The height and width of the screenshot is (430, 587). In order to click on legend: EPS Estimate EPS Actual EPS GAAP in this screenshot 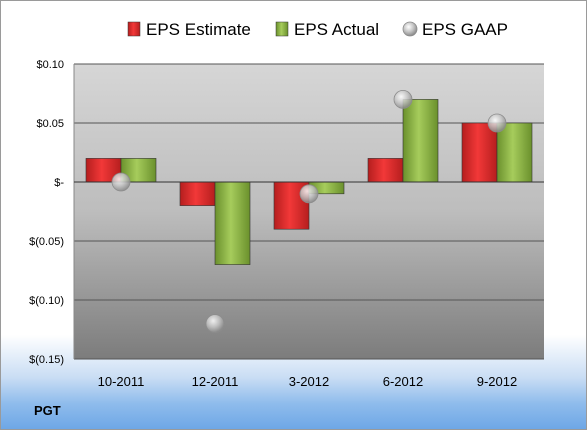, I will do `click(317, 29)`.